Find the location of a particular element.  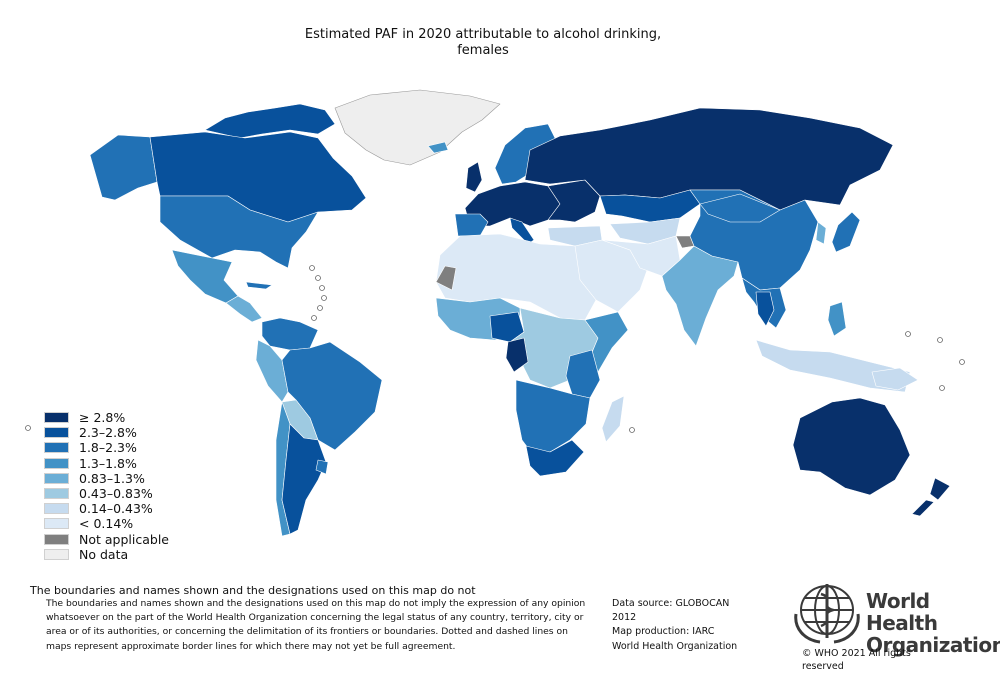

legend-item: 0.83–1.3% is located at coordinates (106, 478).